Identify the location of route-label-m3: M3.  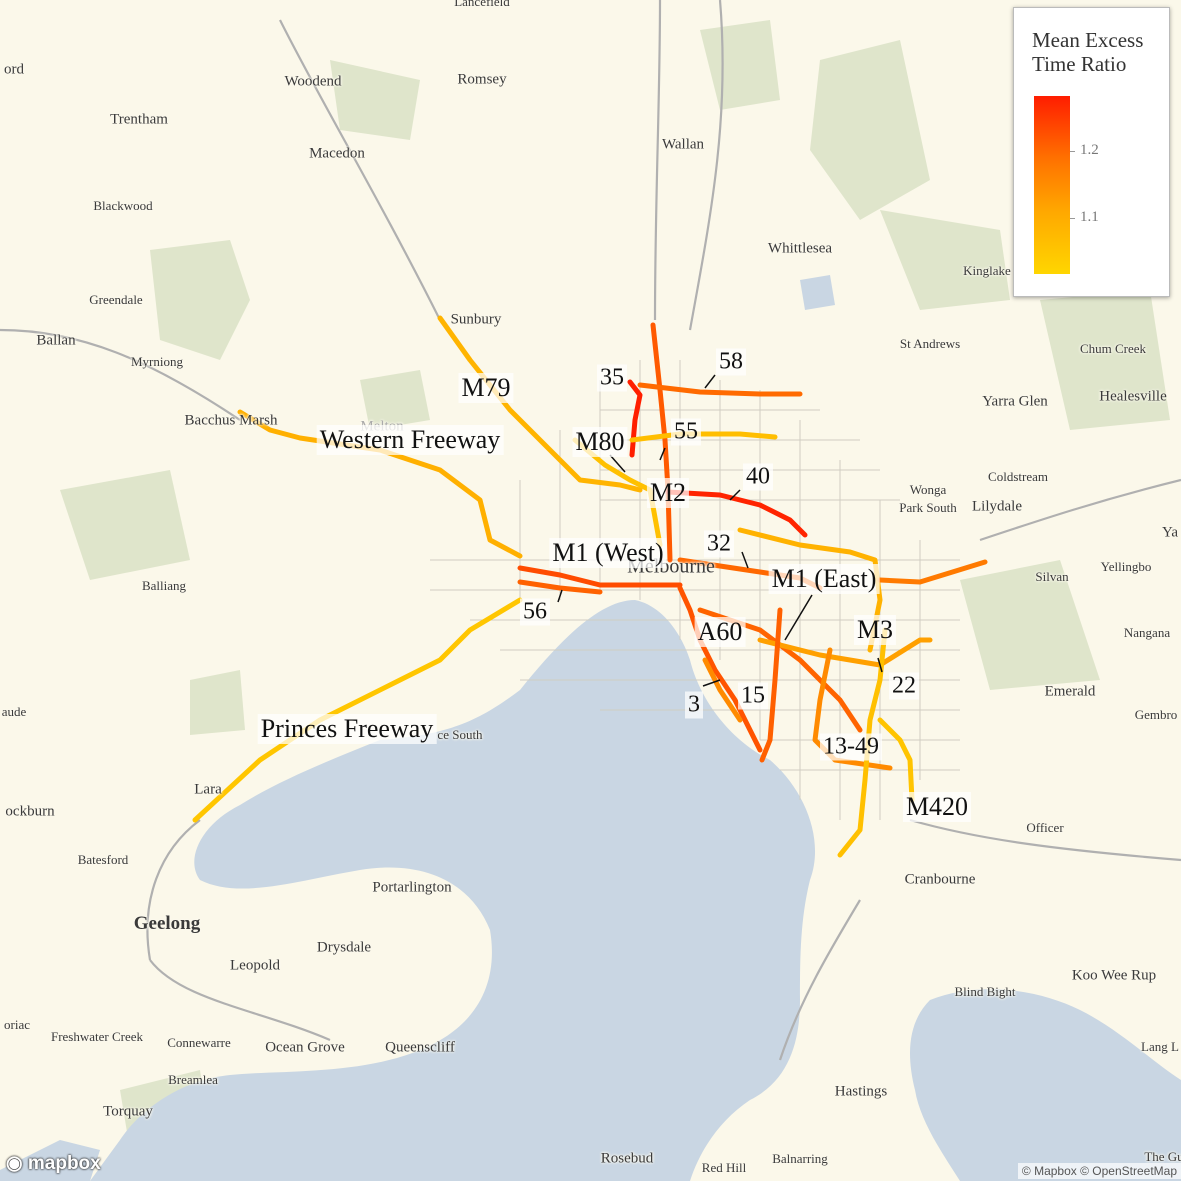
(875, 630).